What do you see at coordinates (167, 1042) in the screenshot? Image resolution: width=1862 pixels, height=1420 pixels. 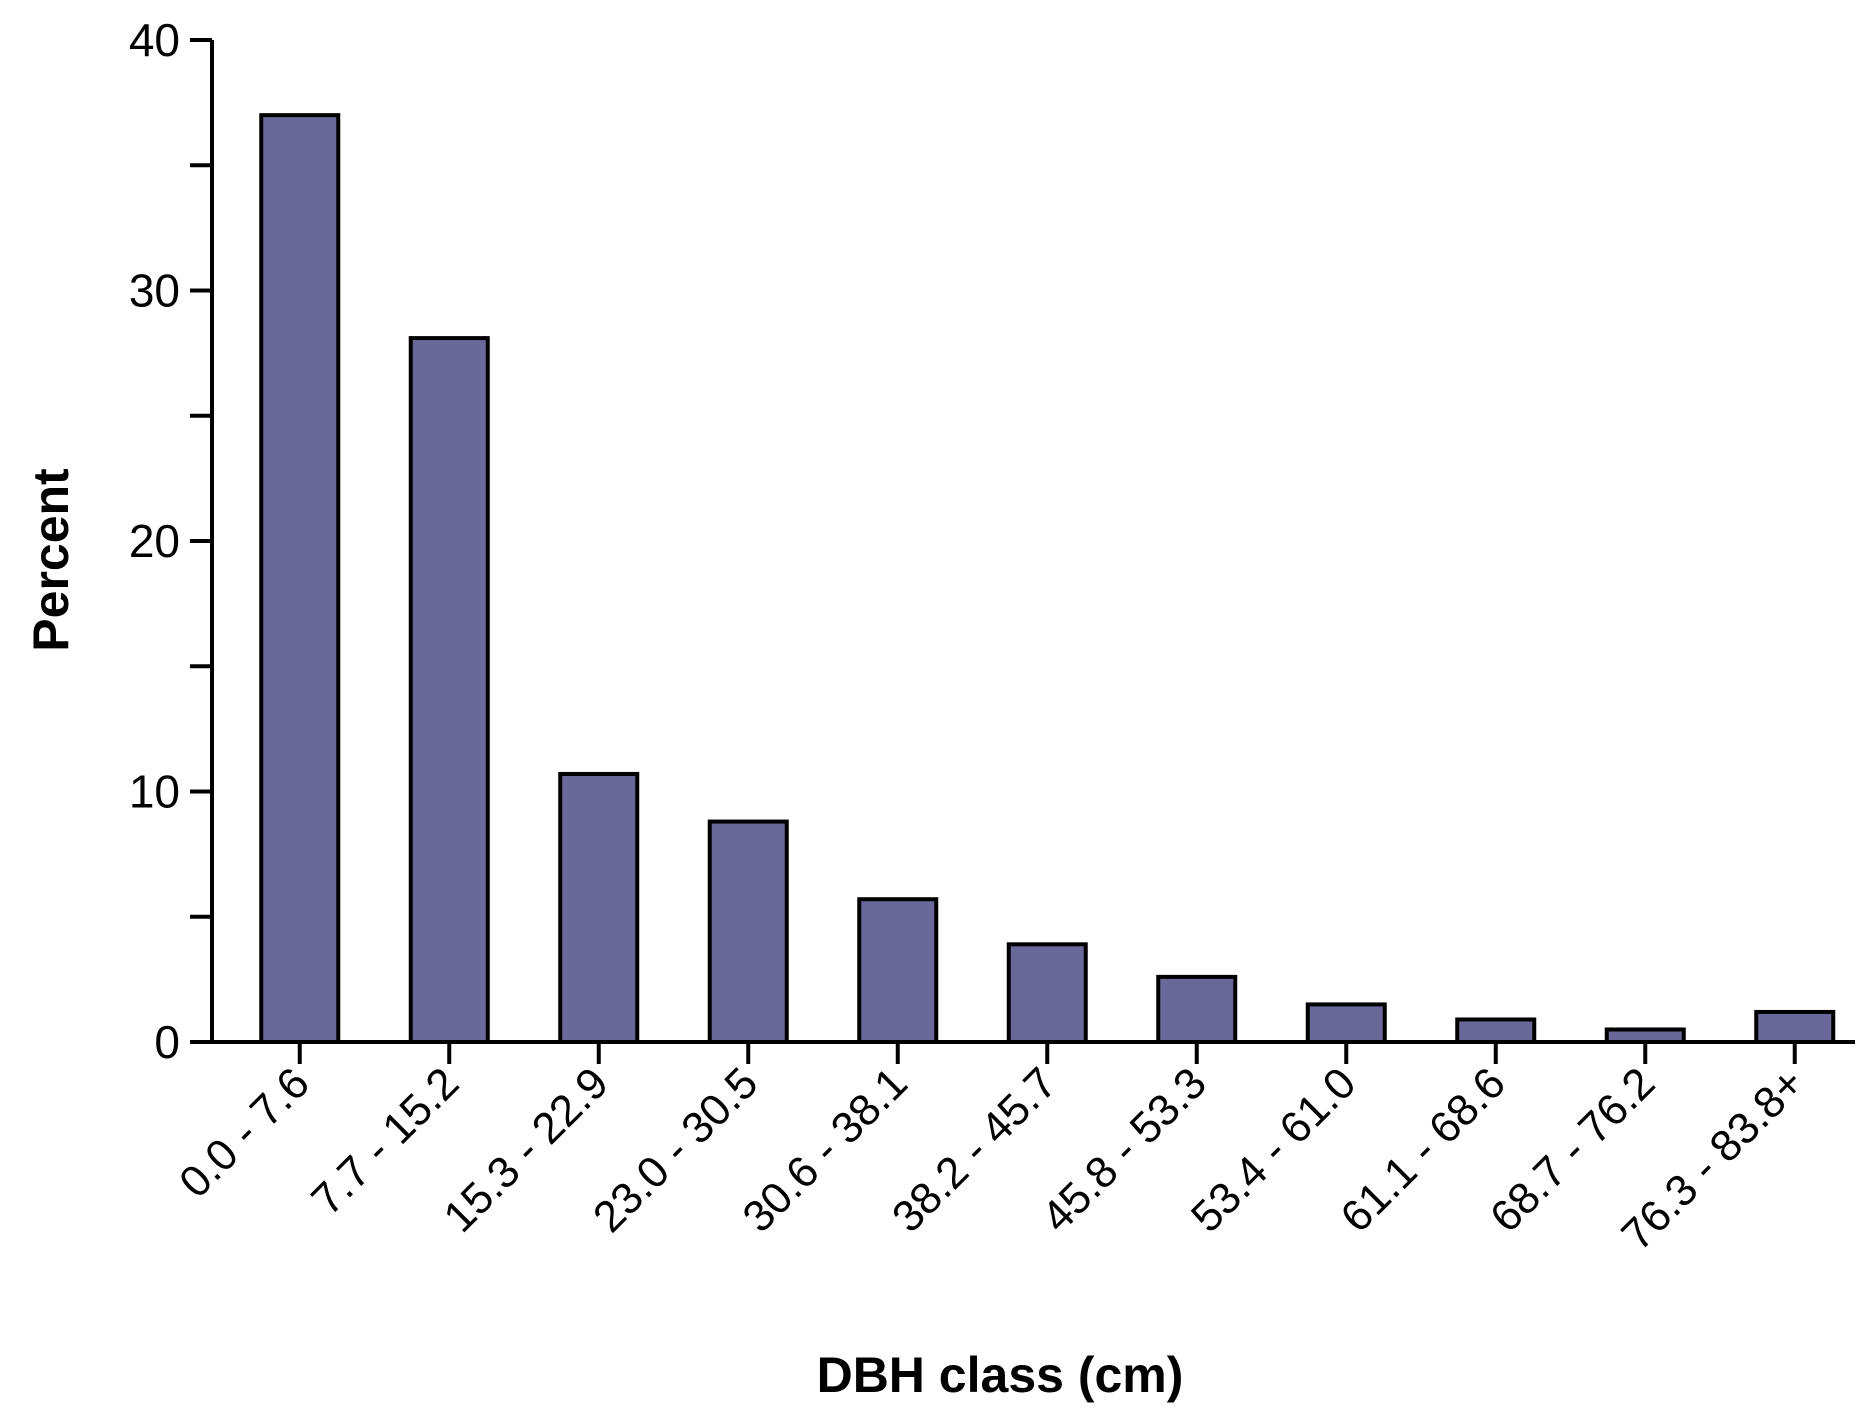 I see `y-tick-label: 0` at bounding box center [167, 1042].